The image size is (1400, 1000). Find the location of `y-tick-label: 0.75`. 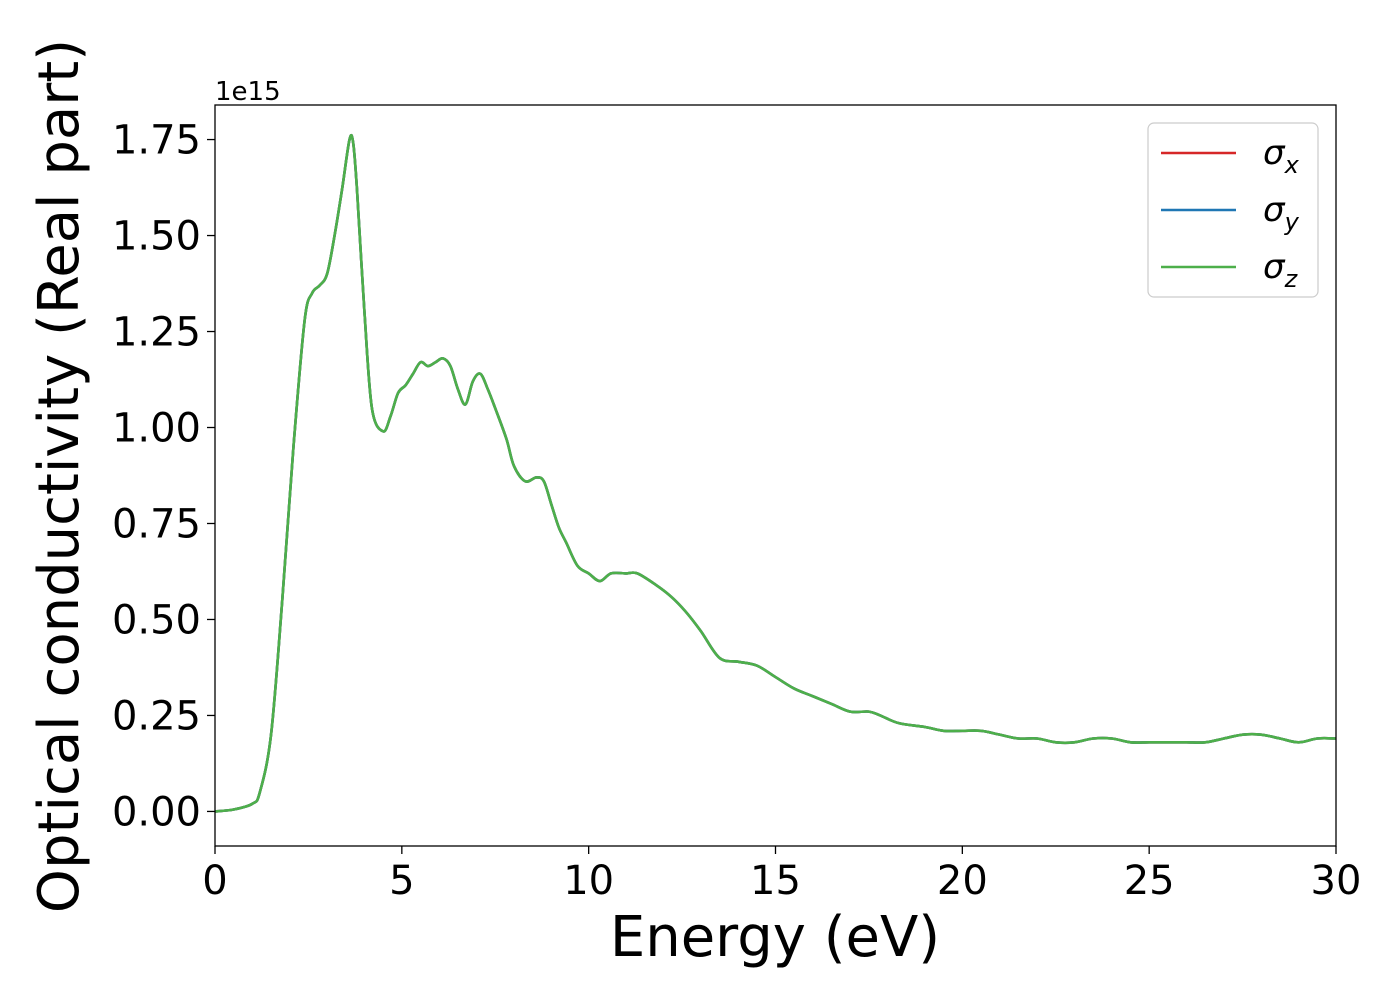

y-tick-label: 0.75 is located at coordinates (156, 524).